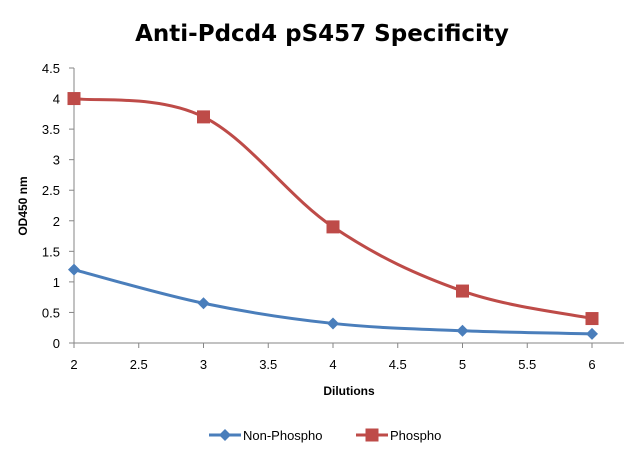  What do you see at coordinates (333, 301) in the screenshot?
I see `series-non-phospho` at bounding box center [333, 301].